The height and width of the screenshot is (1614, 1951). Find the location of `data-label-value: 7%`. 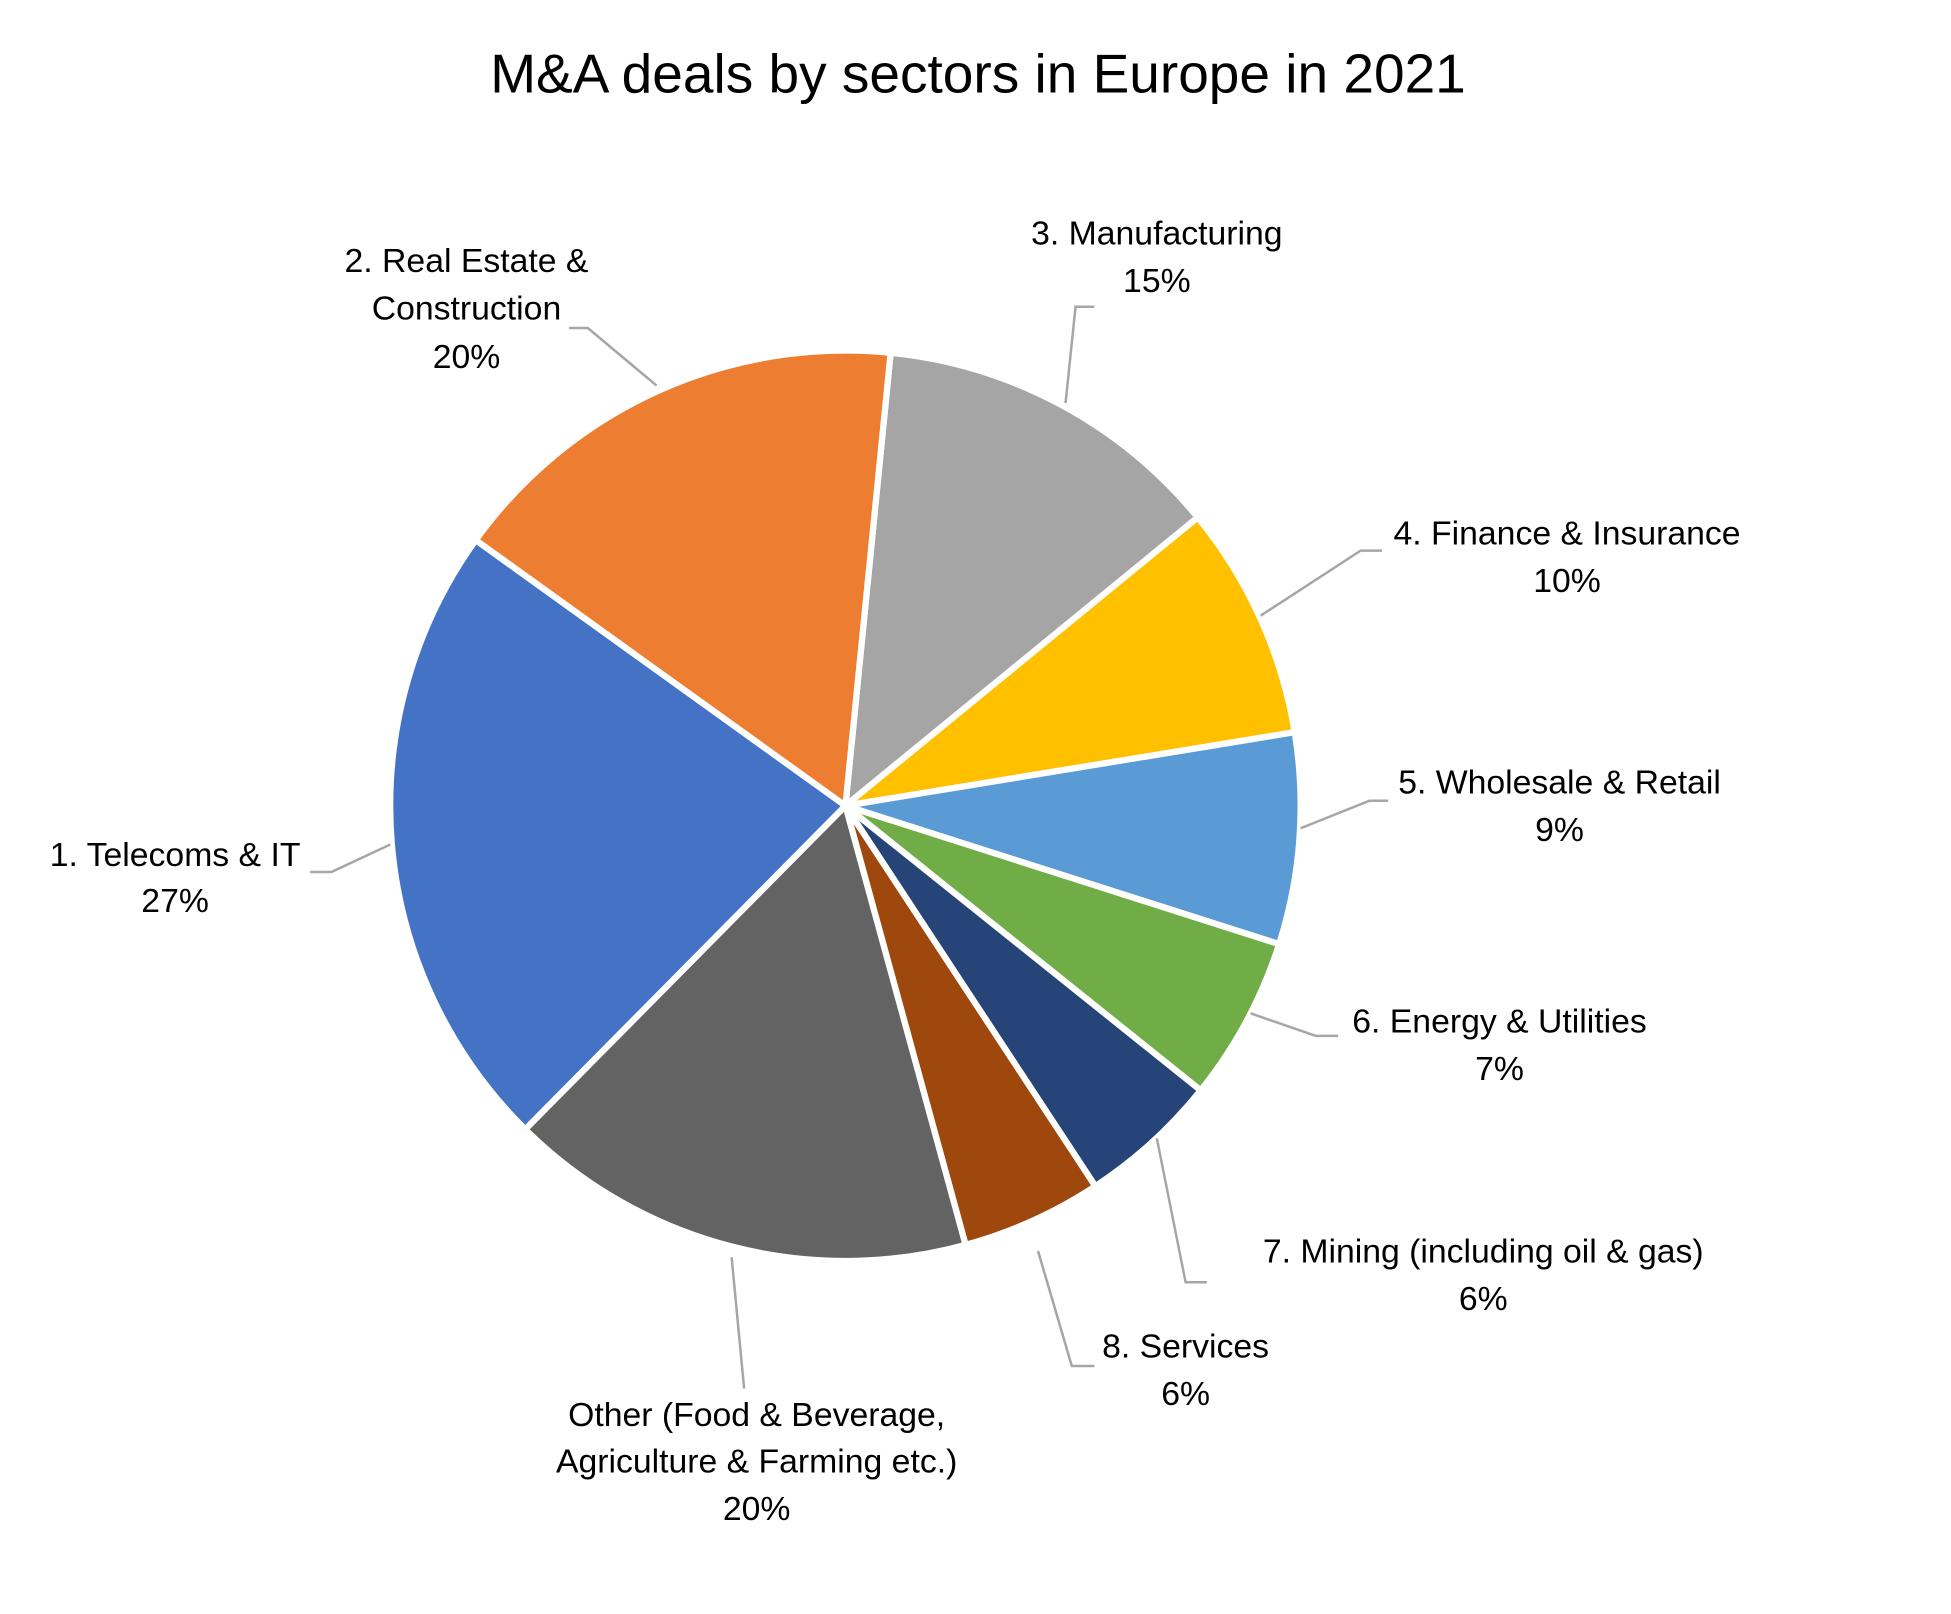

data-label-value: 7% is located at coordinates (1499, 1069).